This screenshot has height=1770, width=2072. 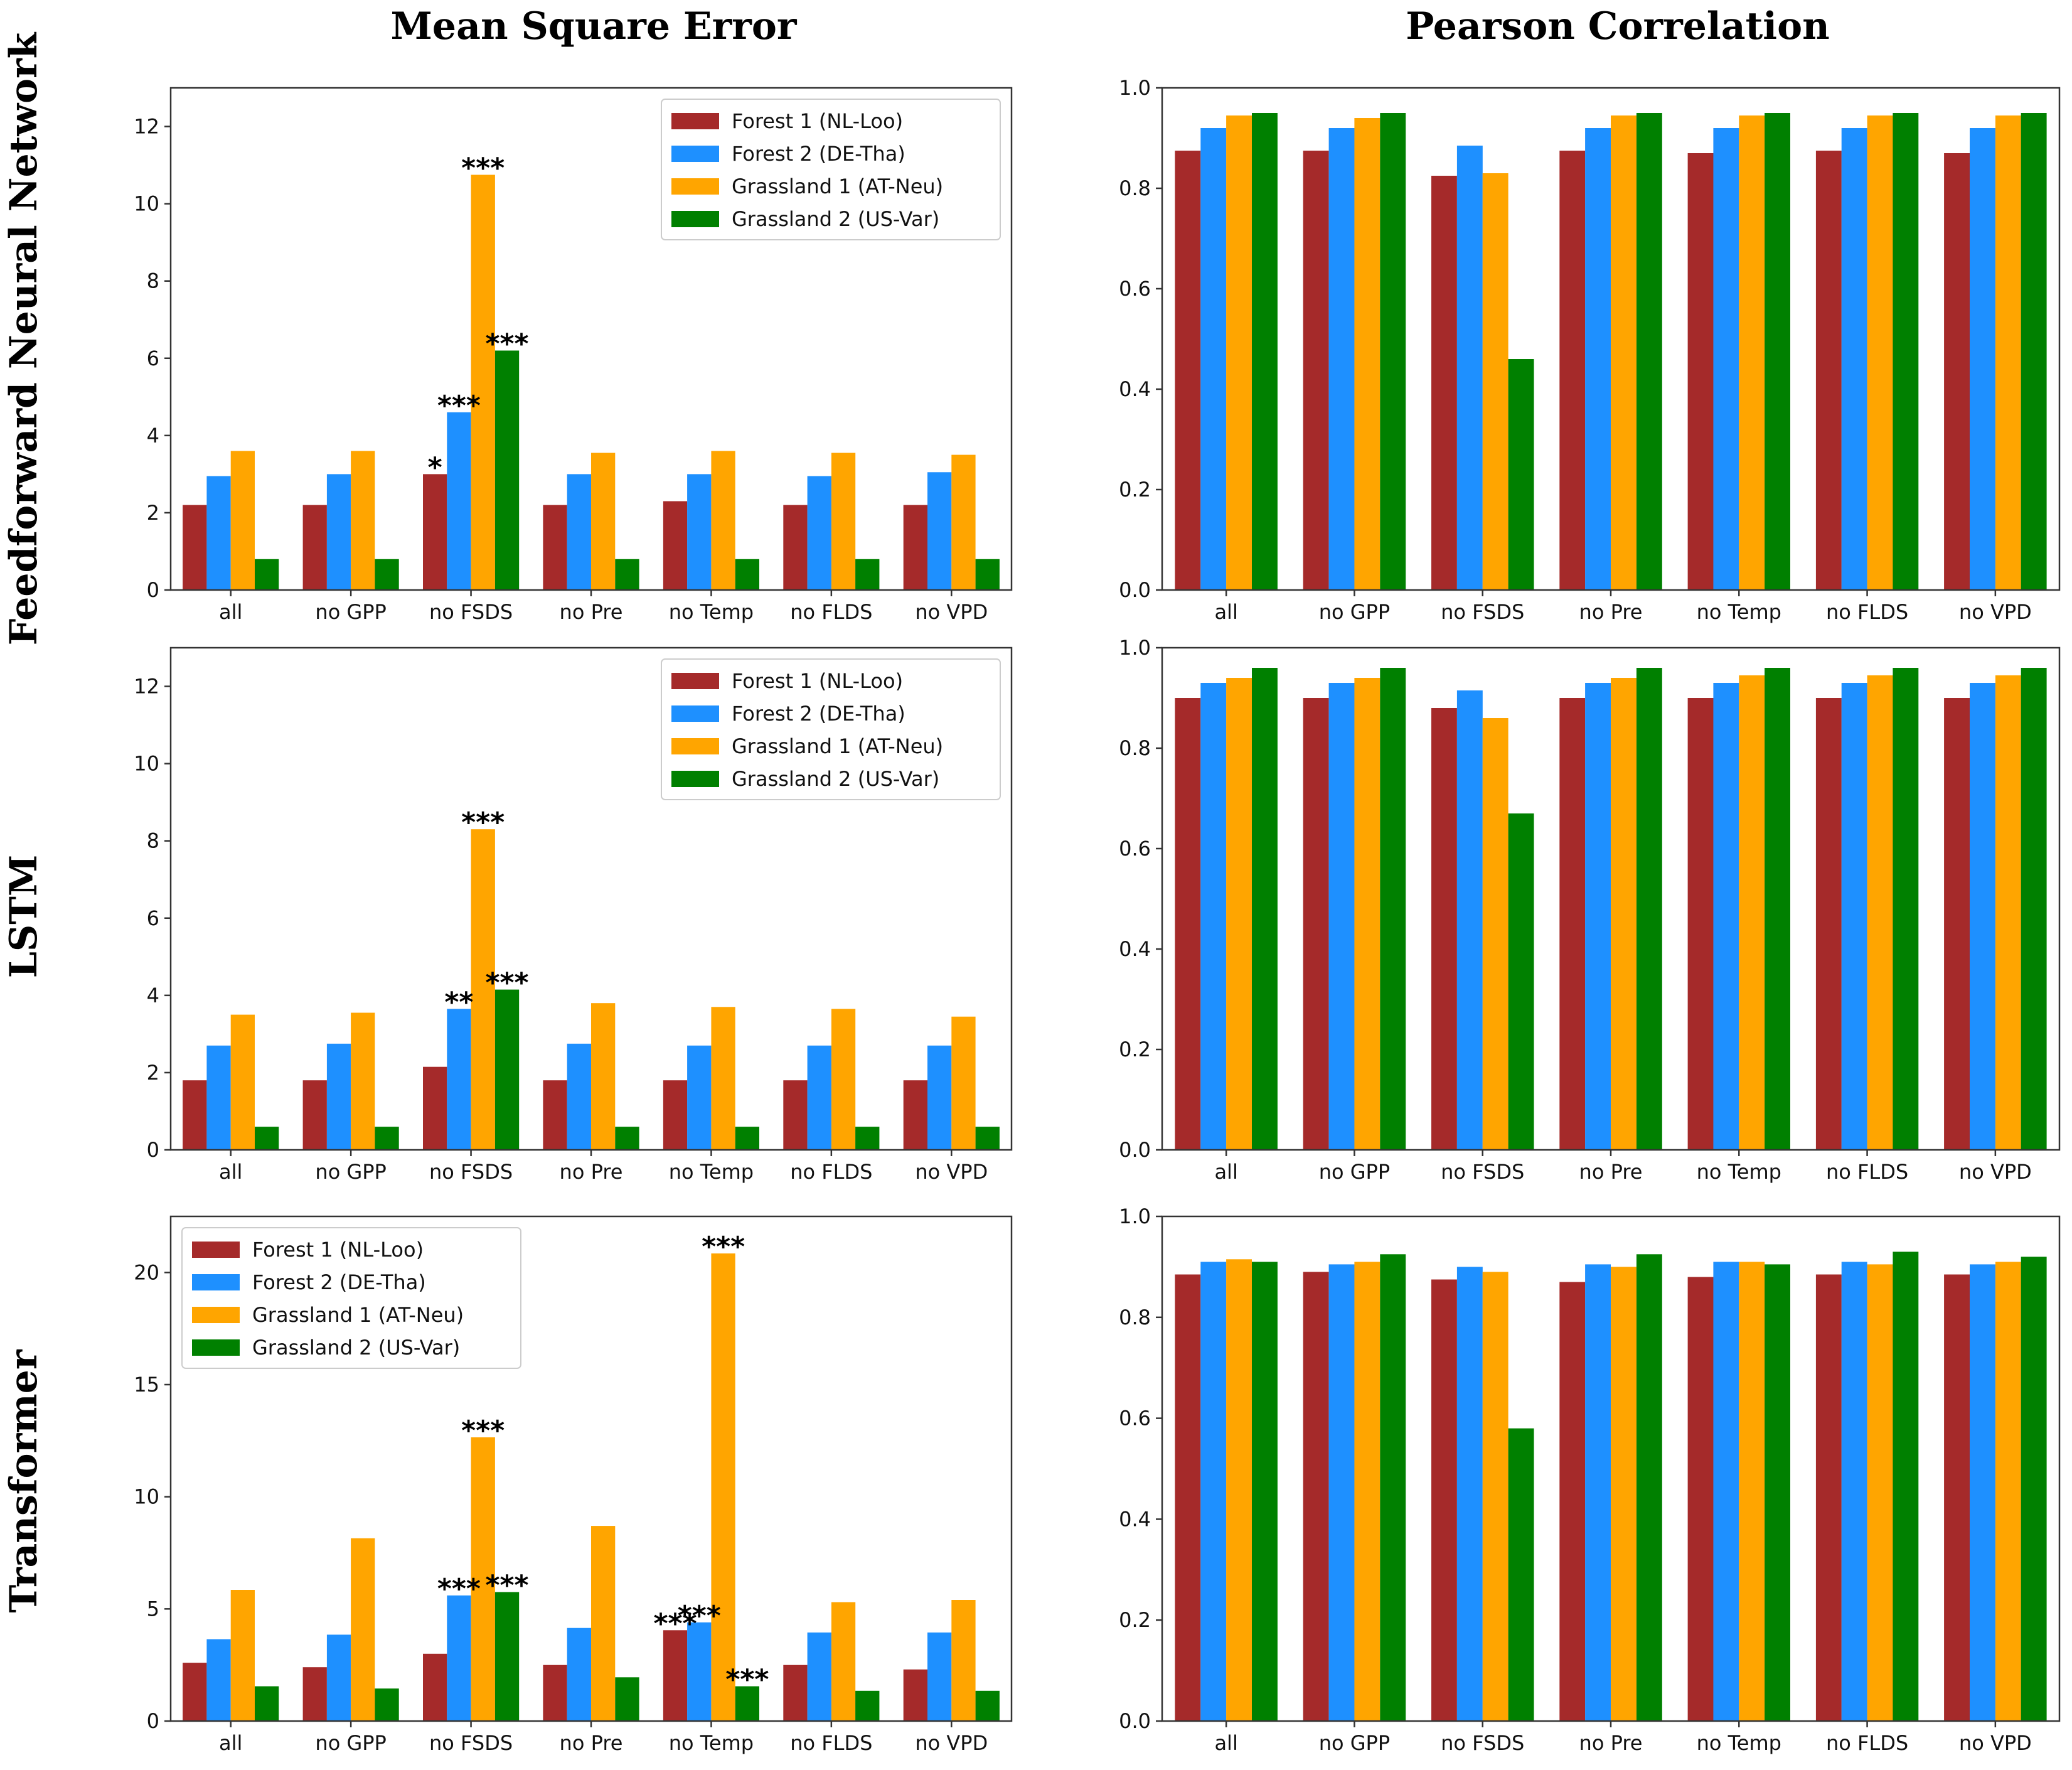 What do you see at coordinates (153, 281) in the screenshot?
I see `y-tick-label: 8` at bounding box center [153, 281].